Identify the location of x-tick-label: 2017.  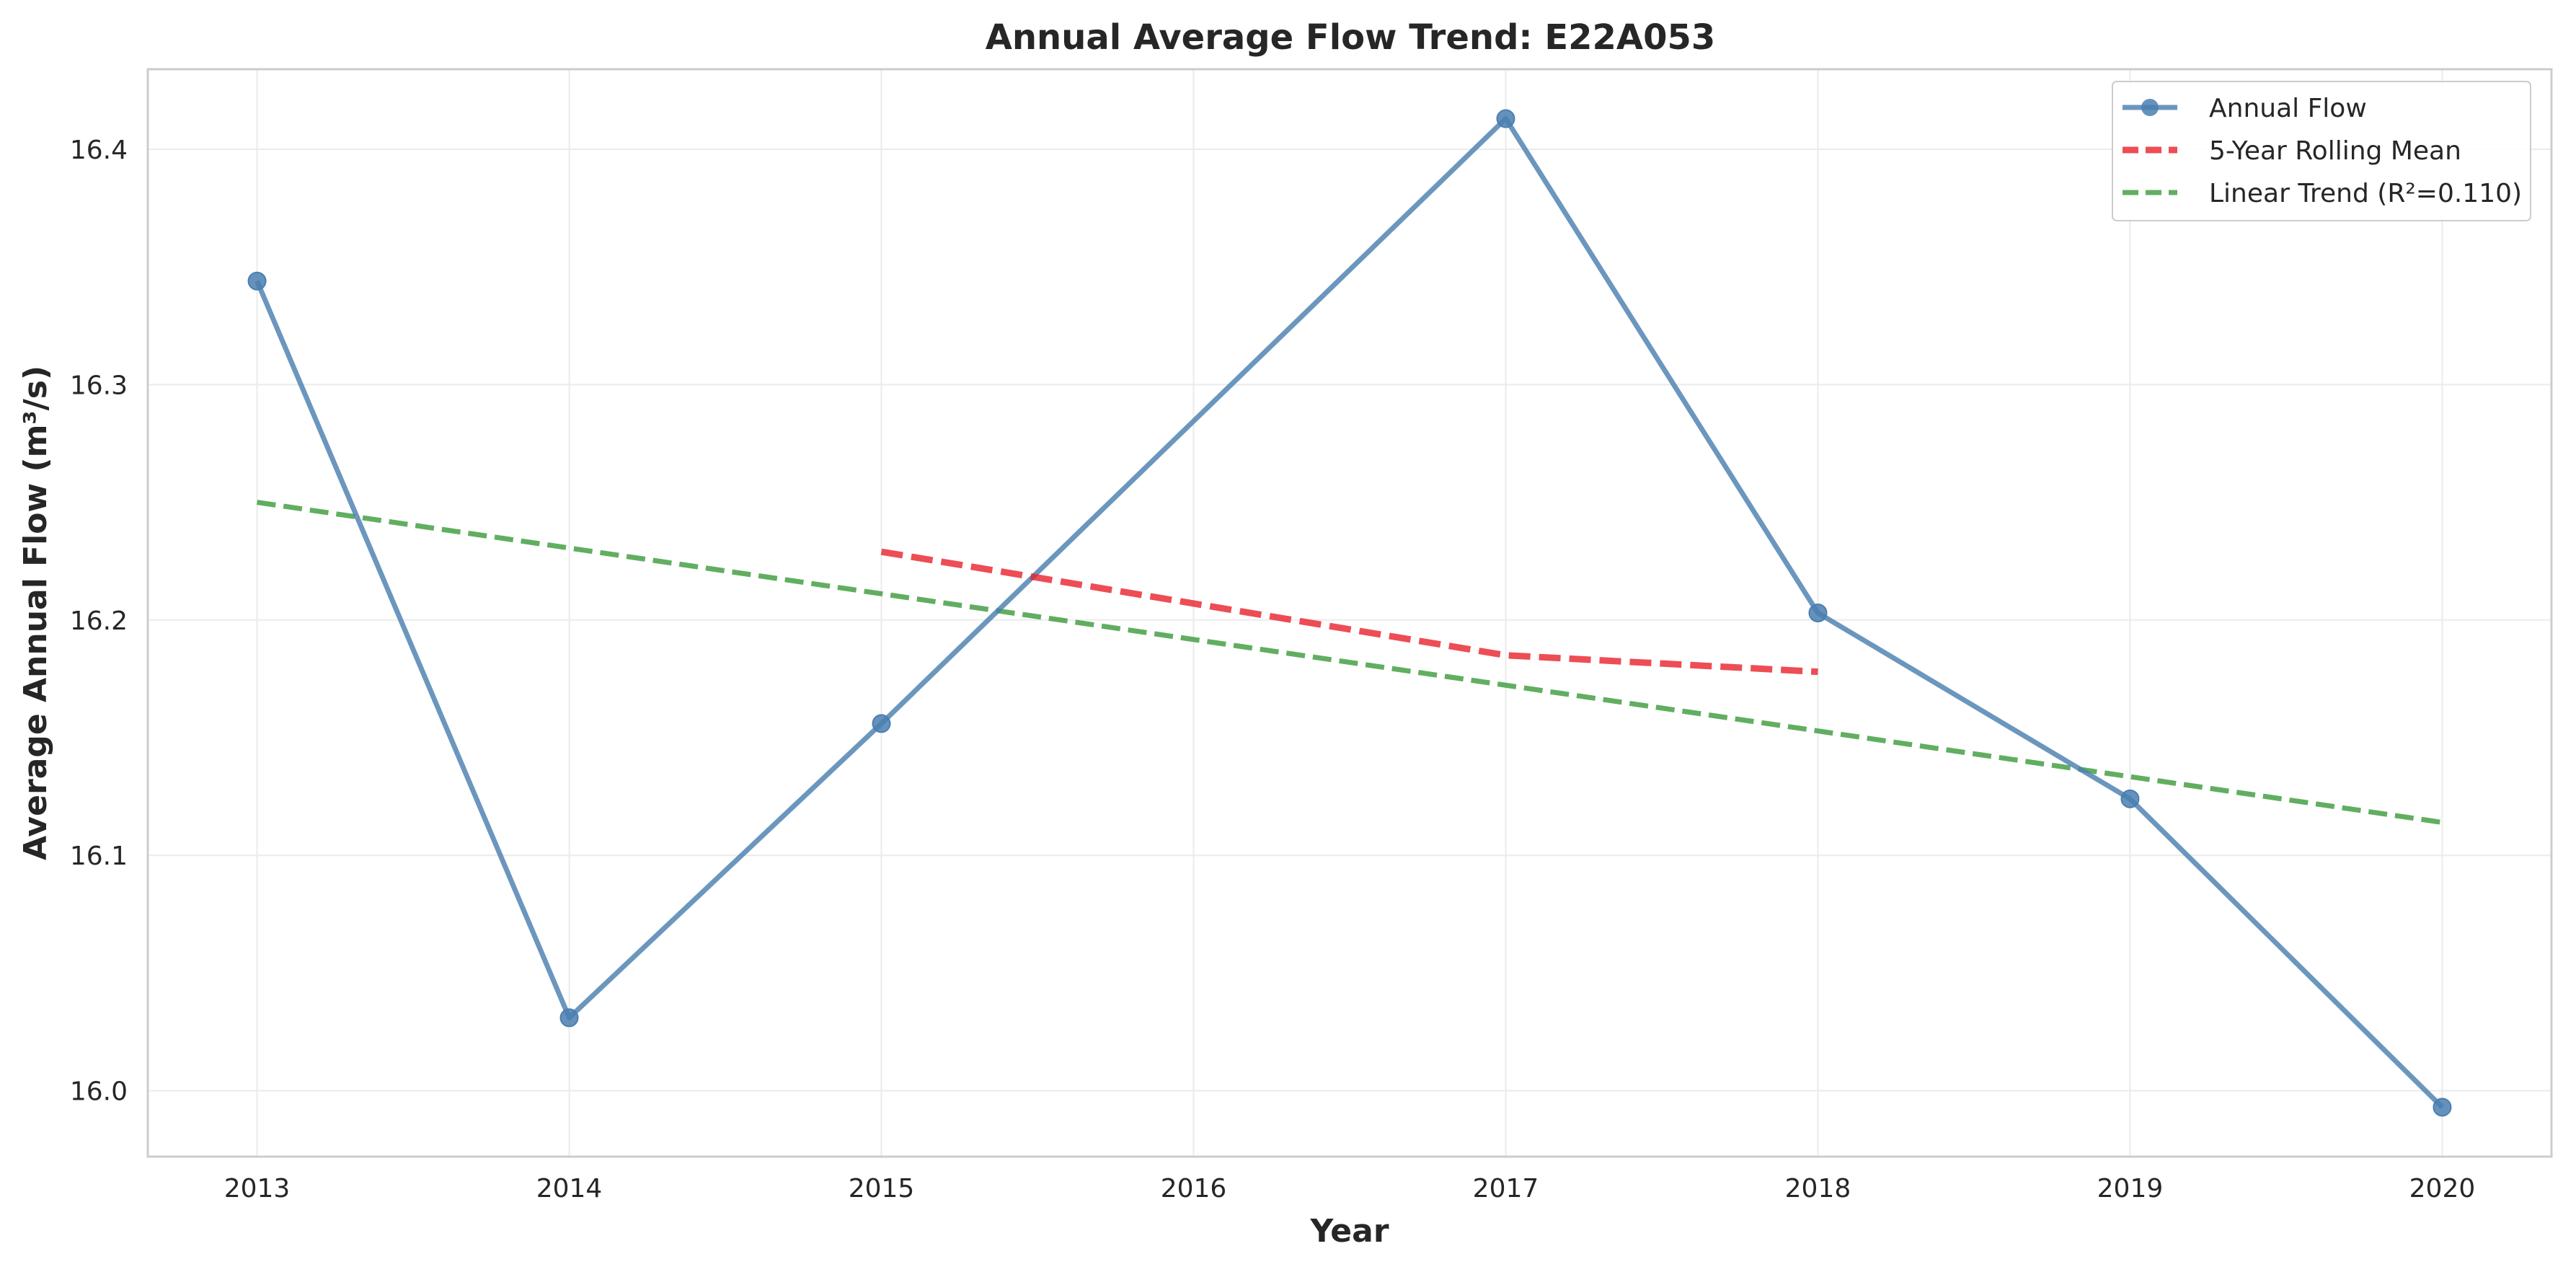
(1506, 1188).